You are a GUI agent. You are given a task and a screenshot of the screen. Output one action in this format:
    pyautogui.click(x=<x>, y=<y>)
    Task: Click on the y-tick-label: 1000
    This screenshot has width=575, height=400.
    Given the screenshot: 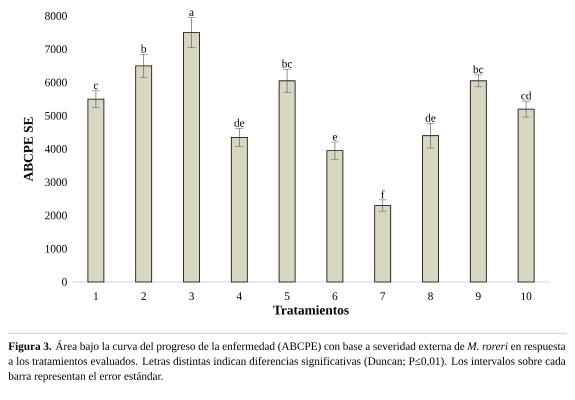 What is the action you would take?
    pyautogui.click(x=56, y=248)
    